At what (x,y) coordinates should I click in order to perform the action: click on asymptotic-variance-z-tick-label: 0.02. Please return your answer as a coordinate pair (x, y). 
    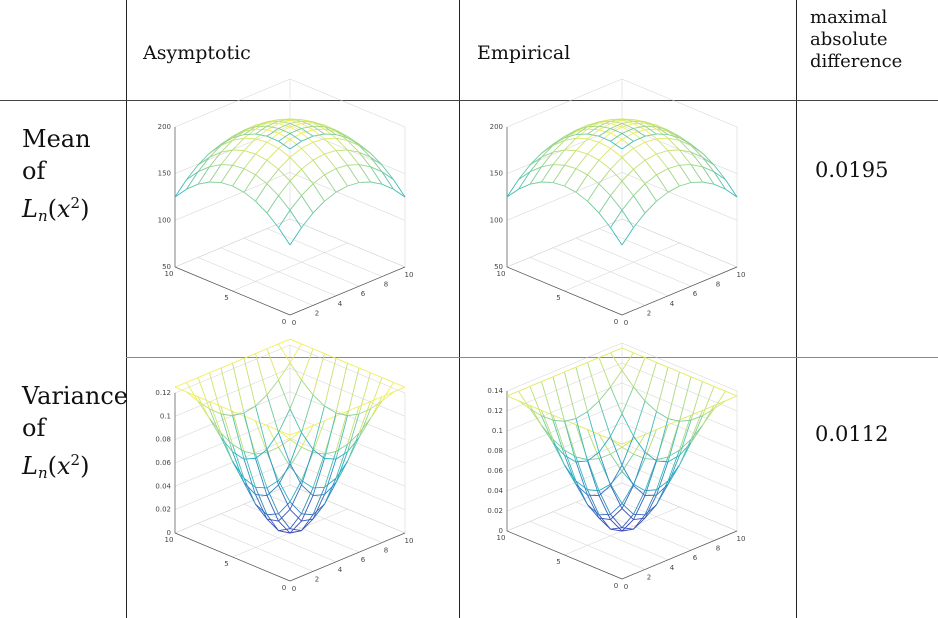
    Looking at the image, I should click on (163, 510).